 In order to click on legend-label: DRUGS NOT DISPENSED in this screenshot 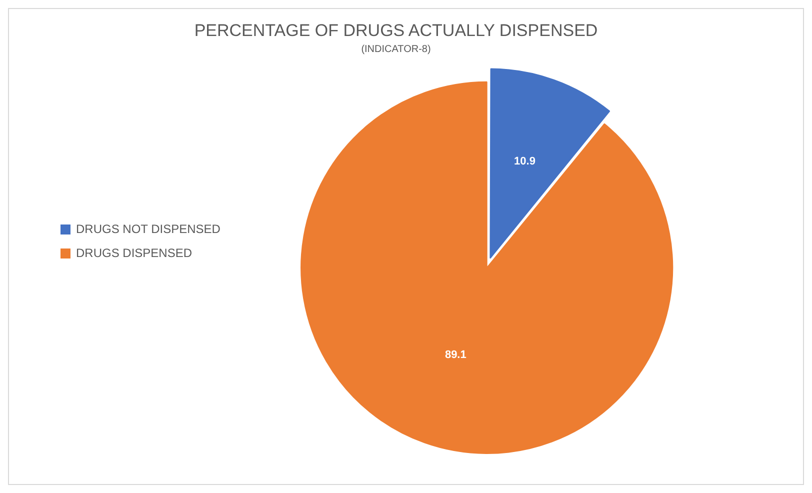, I will do `click(148, 229)`.